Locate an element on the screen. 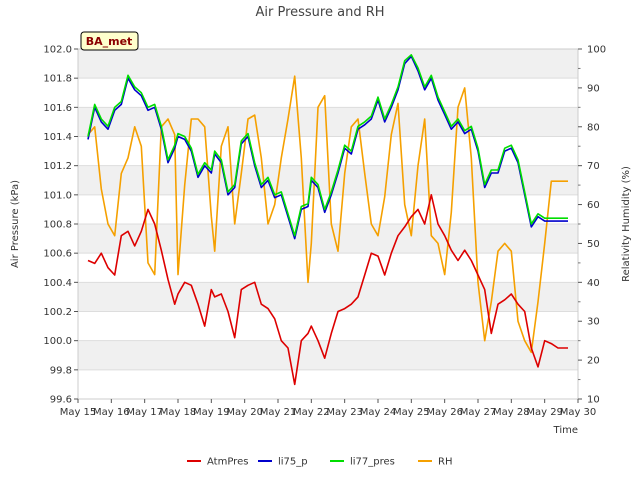  x-tick-label: May 21 is located at coordinates (278, 412).